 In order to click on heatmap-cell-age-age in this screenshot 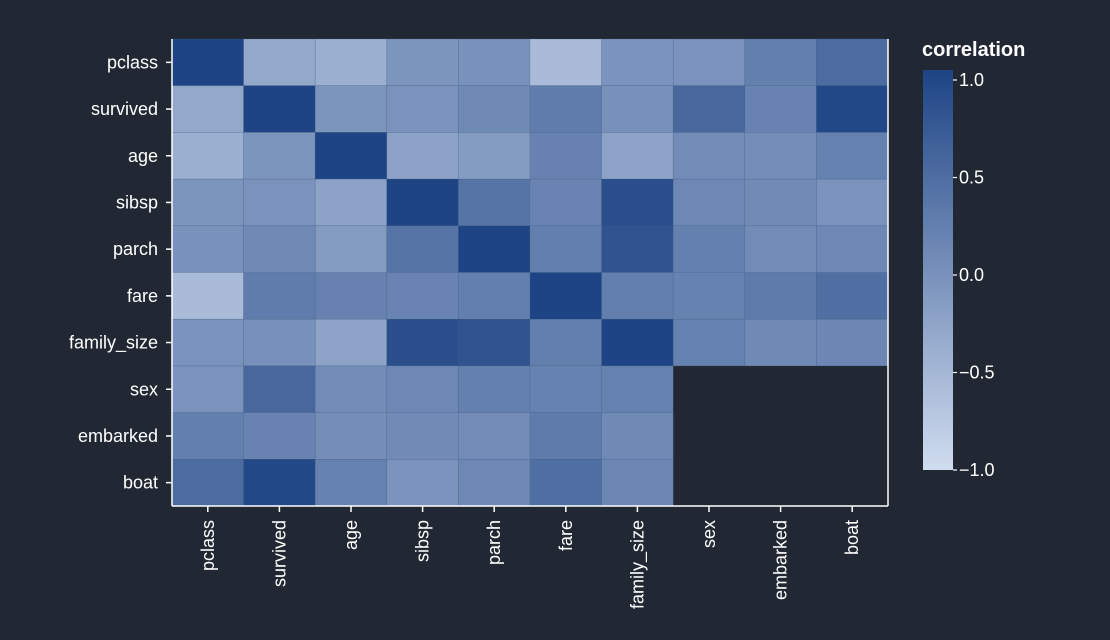, I will do `click(351, 156)`.